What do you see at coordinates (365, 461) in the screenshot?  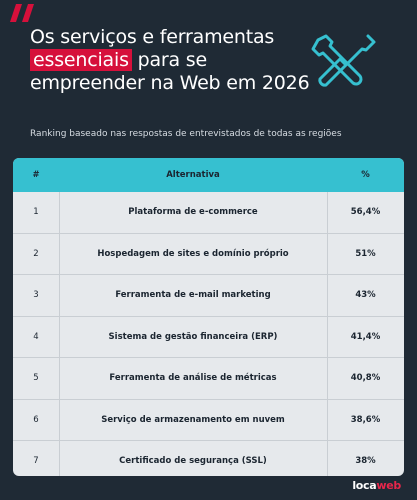 I see `row-percent: 38%` at bounding box center [365, 461].